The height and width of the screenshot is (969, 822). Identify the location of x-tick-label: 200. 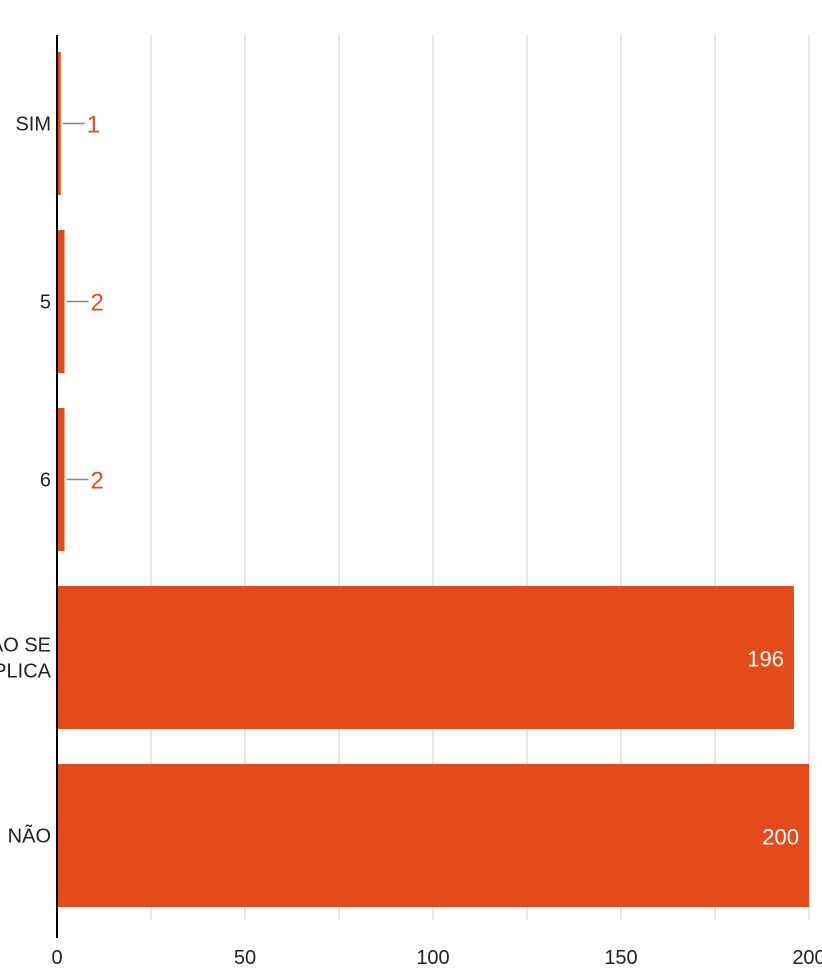
(807, 958).